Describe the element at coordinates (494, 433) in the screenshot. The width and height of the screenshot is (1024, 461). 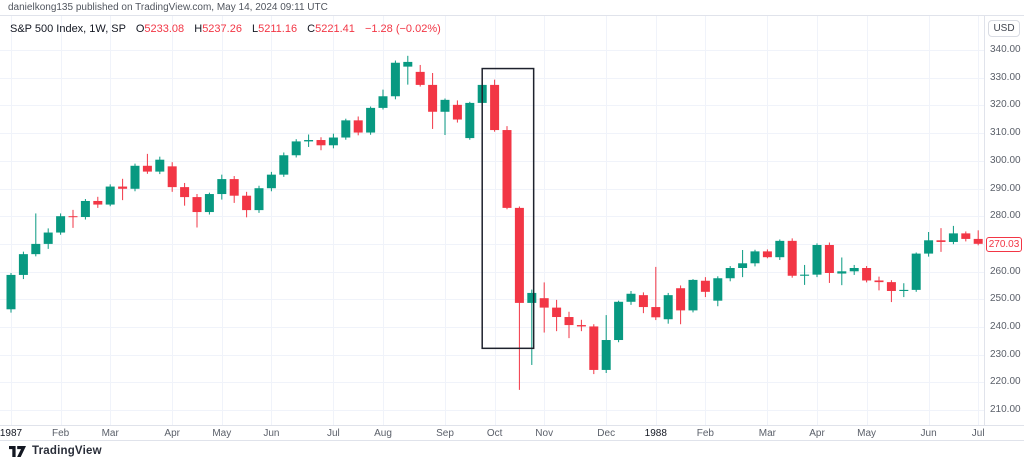
I see `time-axis-label: Oct` at that location.